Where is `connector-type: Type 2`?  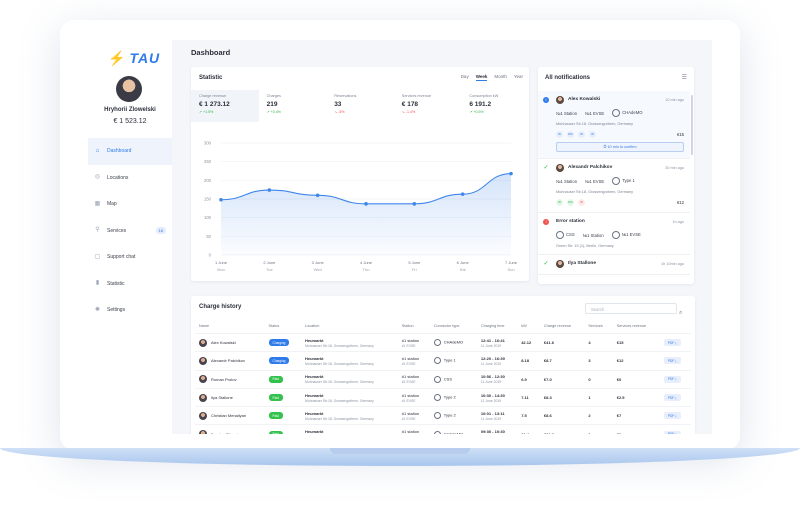 connector-type: Type 2 is located at coordinates (449, 397).